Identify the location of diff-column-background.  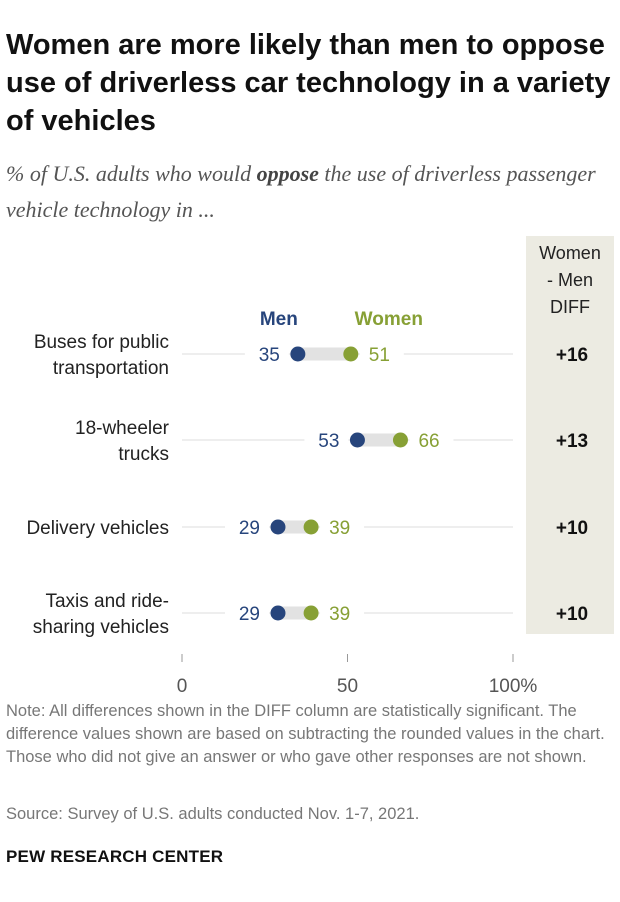
(570, 435).